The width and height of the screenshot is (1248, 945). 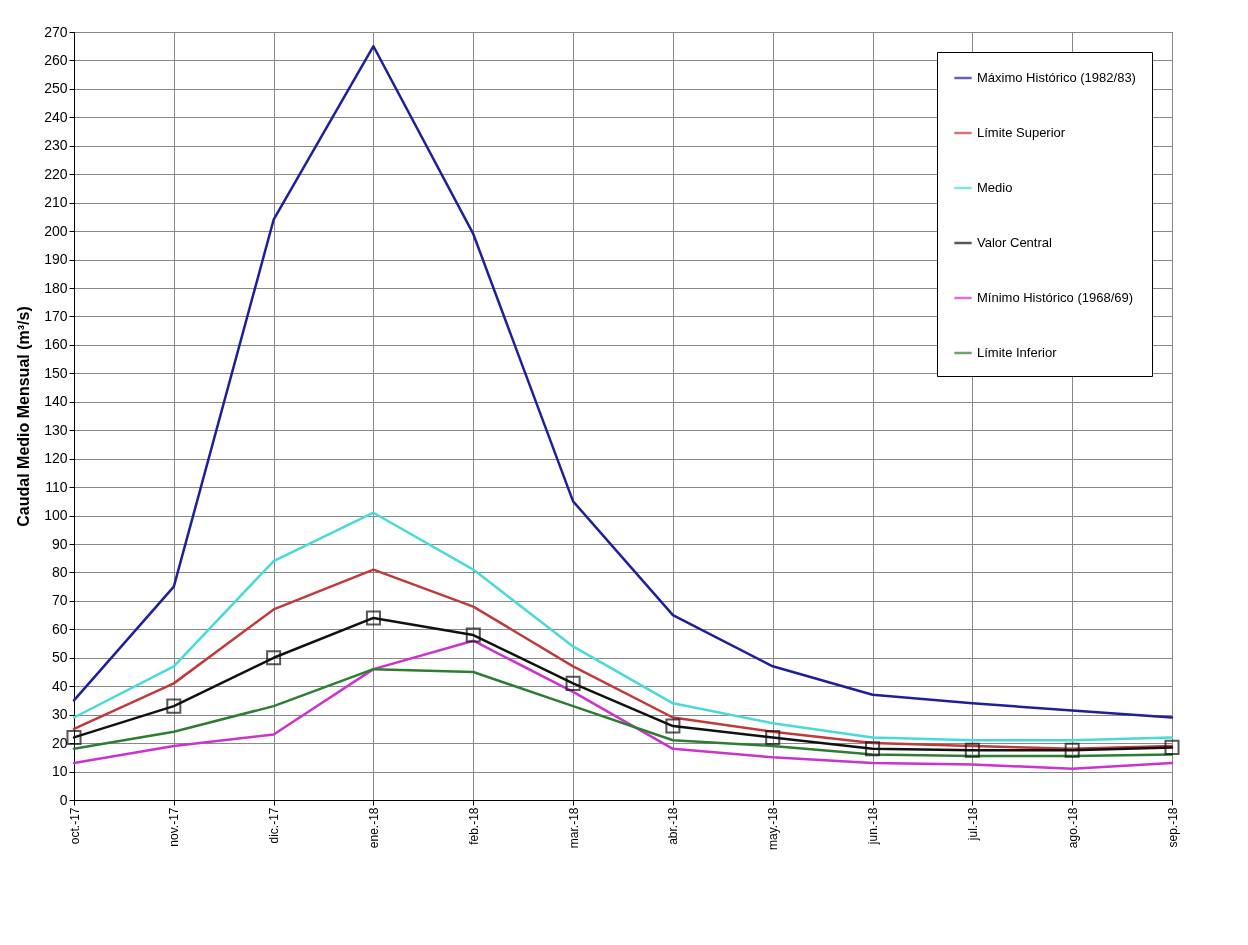 I want to click on x-tick-label: abr.-18, so click(x=673, y=826).